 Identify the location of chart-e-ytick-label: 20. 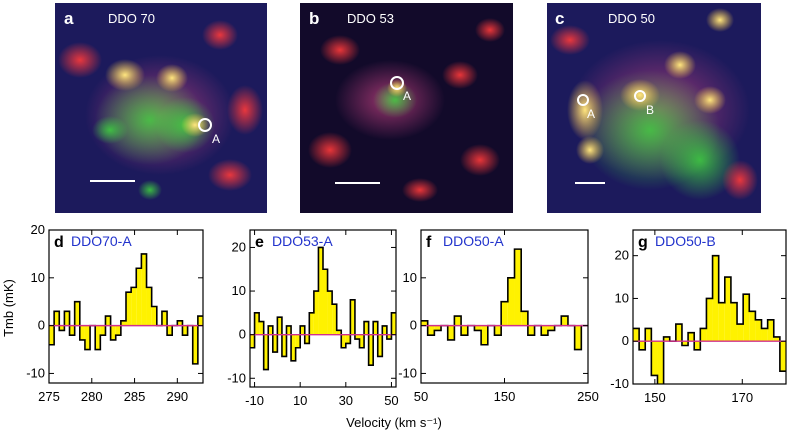
(239, 246).